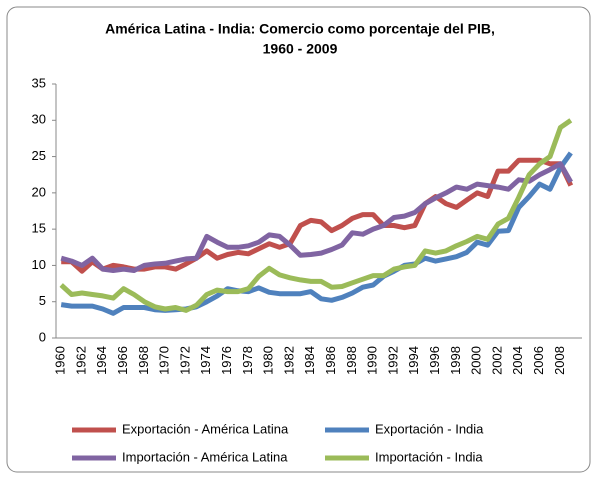 The image size is (597, 484). What do you see at coordinates (288, 360) in the screenshot?
I see `x-tick-label: 1982` at bounding box center [288, 360].